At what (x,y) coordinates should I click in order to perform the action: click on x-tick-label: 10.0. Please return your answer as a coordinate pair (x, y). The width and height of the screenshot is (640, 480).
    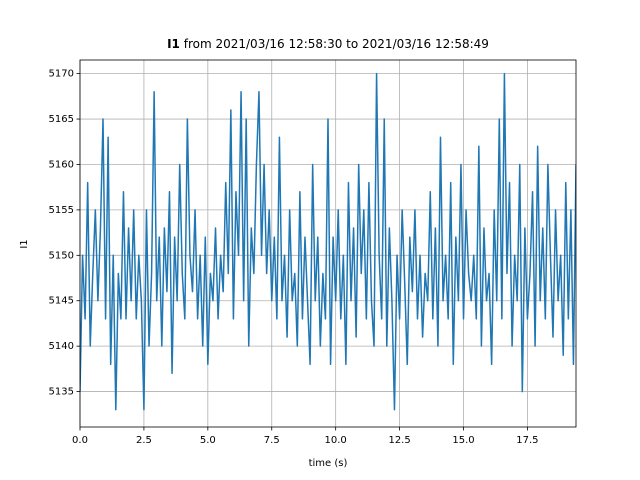
    Looking at the image, I should click on (336, 440).